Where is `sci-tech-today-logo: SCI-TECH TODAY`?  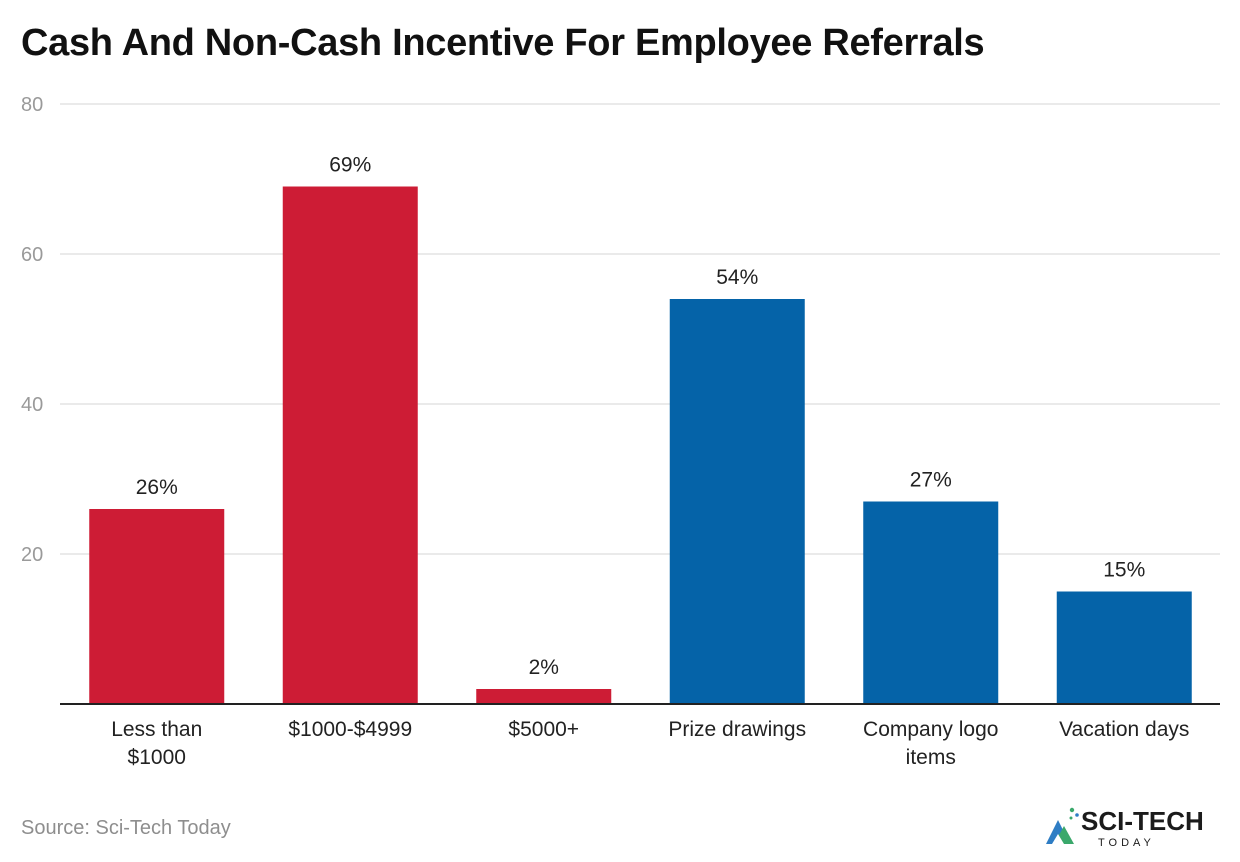
sci-tech-today-logo: SCI-TECH TODAY is located at coordinates (1125, 827).